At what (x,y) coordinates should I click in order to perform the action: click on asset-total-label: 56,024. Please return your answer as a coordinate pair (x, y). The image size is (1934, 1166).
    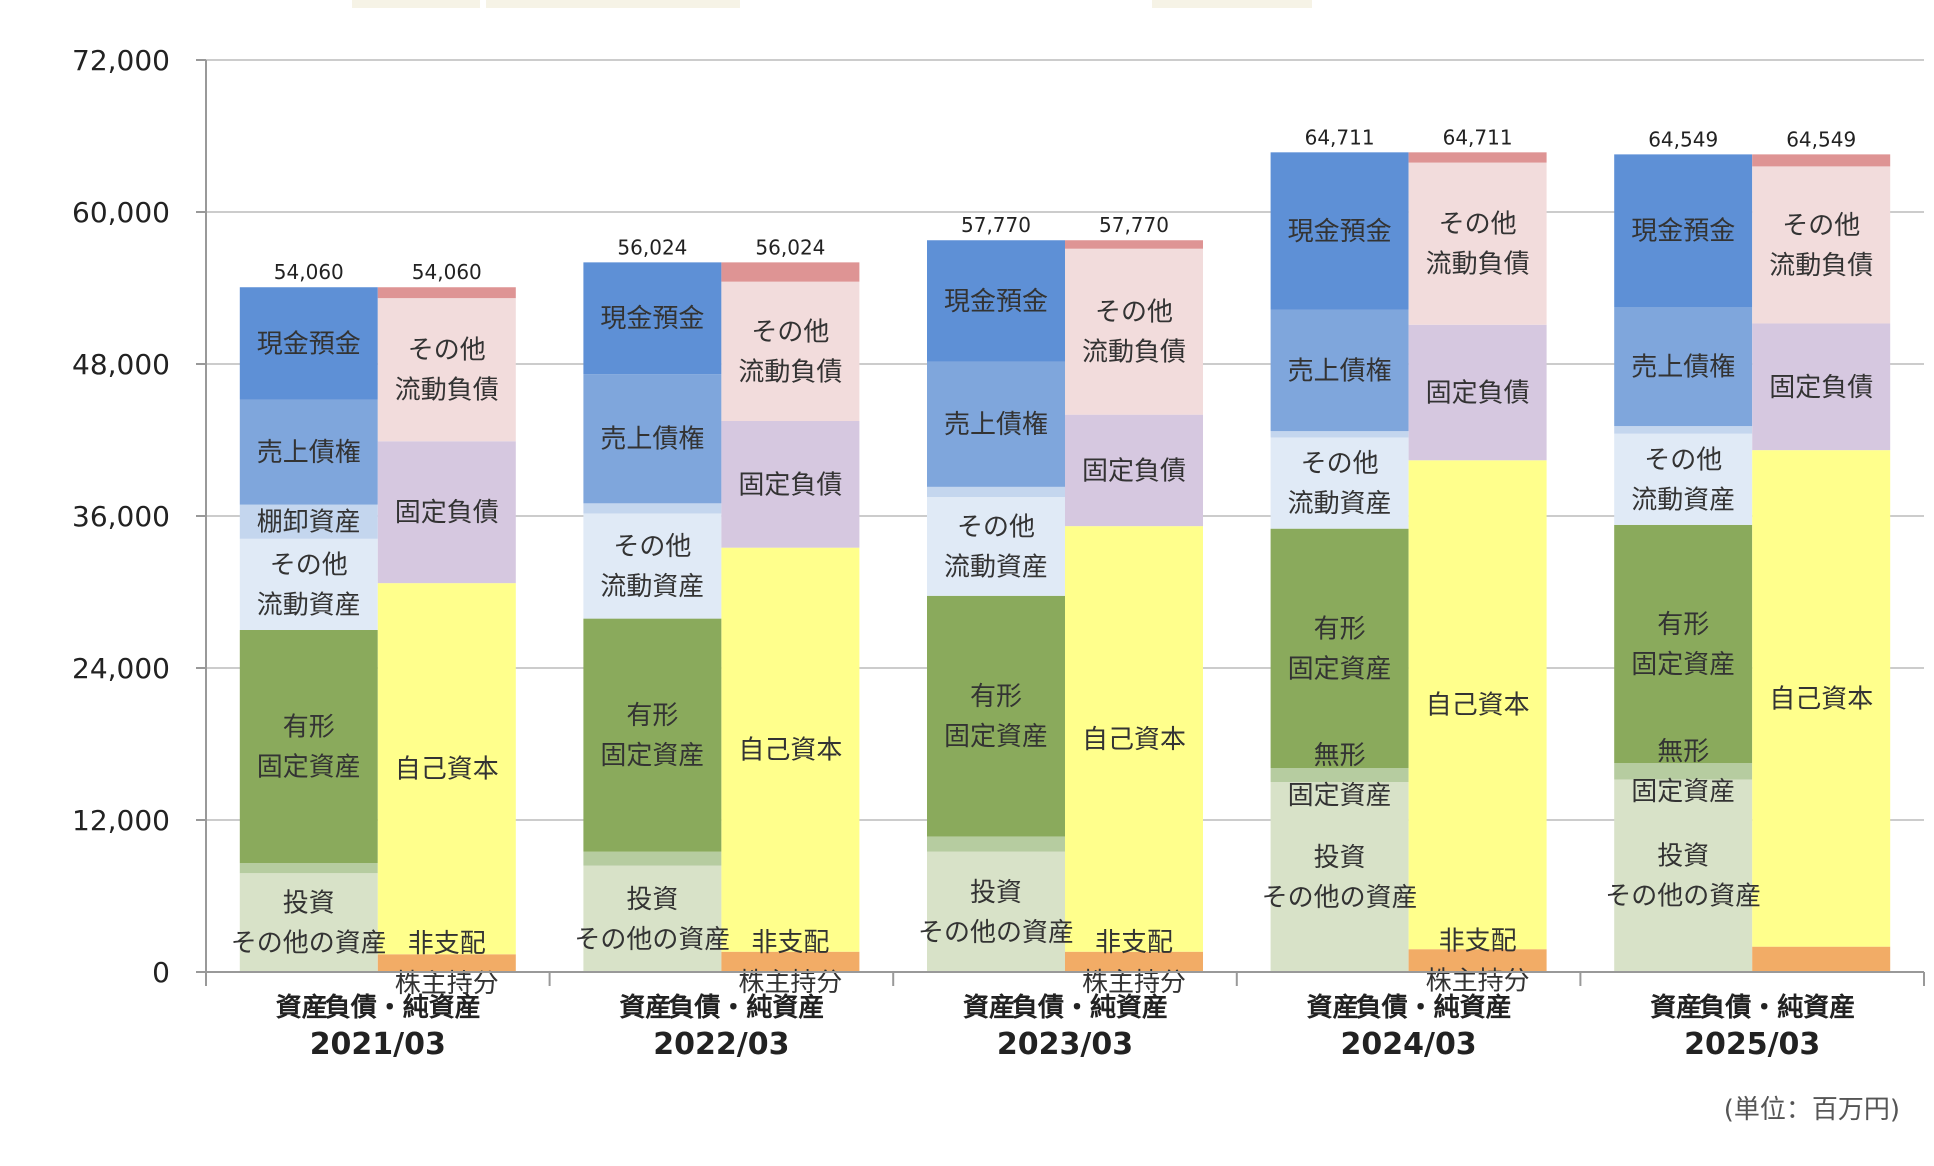
    Looking at the image, I should click on (652, 247).